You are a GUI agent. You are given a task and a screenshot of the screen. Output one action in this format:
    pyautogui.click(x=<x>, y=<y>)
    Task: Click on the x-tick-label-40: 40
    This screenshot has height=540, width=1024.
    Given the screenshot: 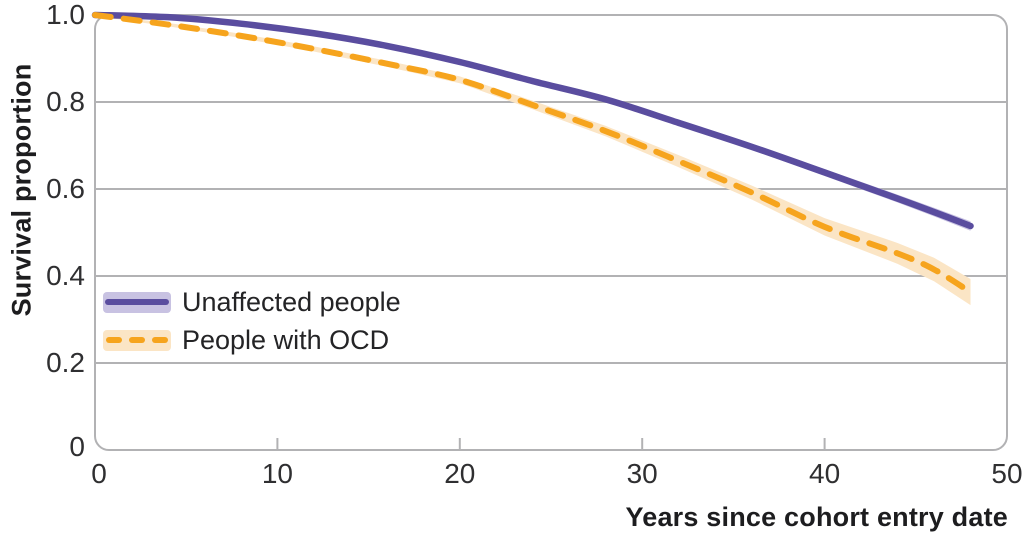 What is the action you would take?
    pyautogui.click(x=825, y=473)
    